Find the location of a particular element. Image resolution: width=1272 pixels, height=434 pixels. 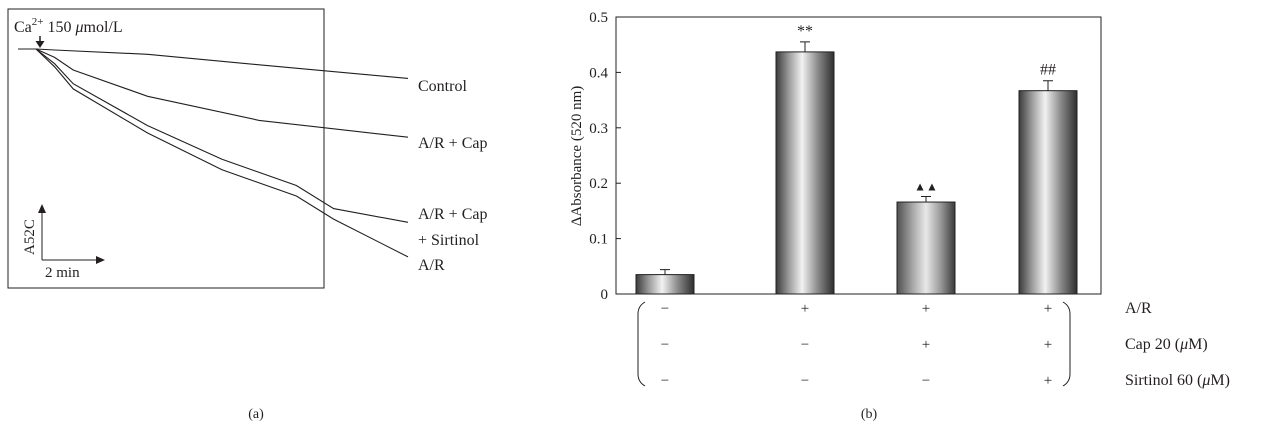

condition-label: Sirtinol 60 (μM) is located at coordinates (1177, 380).